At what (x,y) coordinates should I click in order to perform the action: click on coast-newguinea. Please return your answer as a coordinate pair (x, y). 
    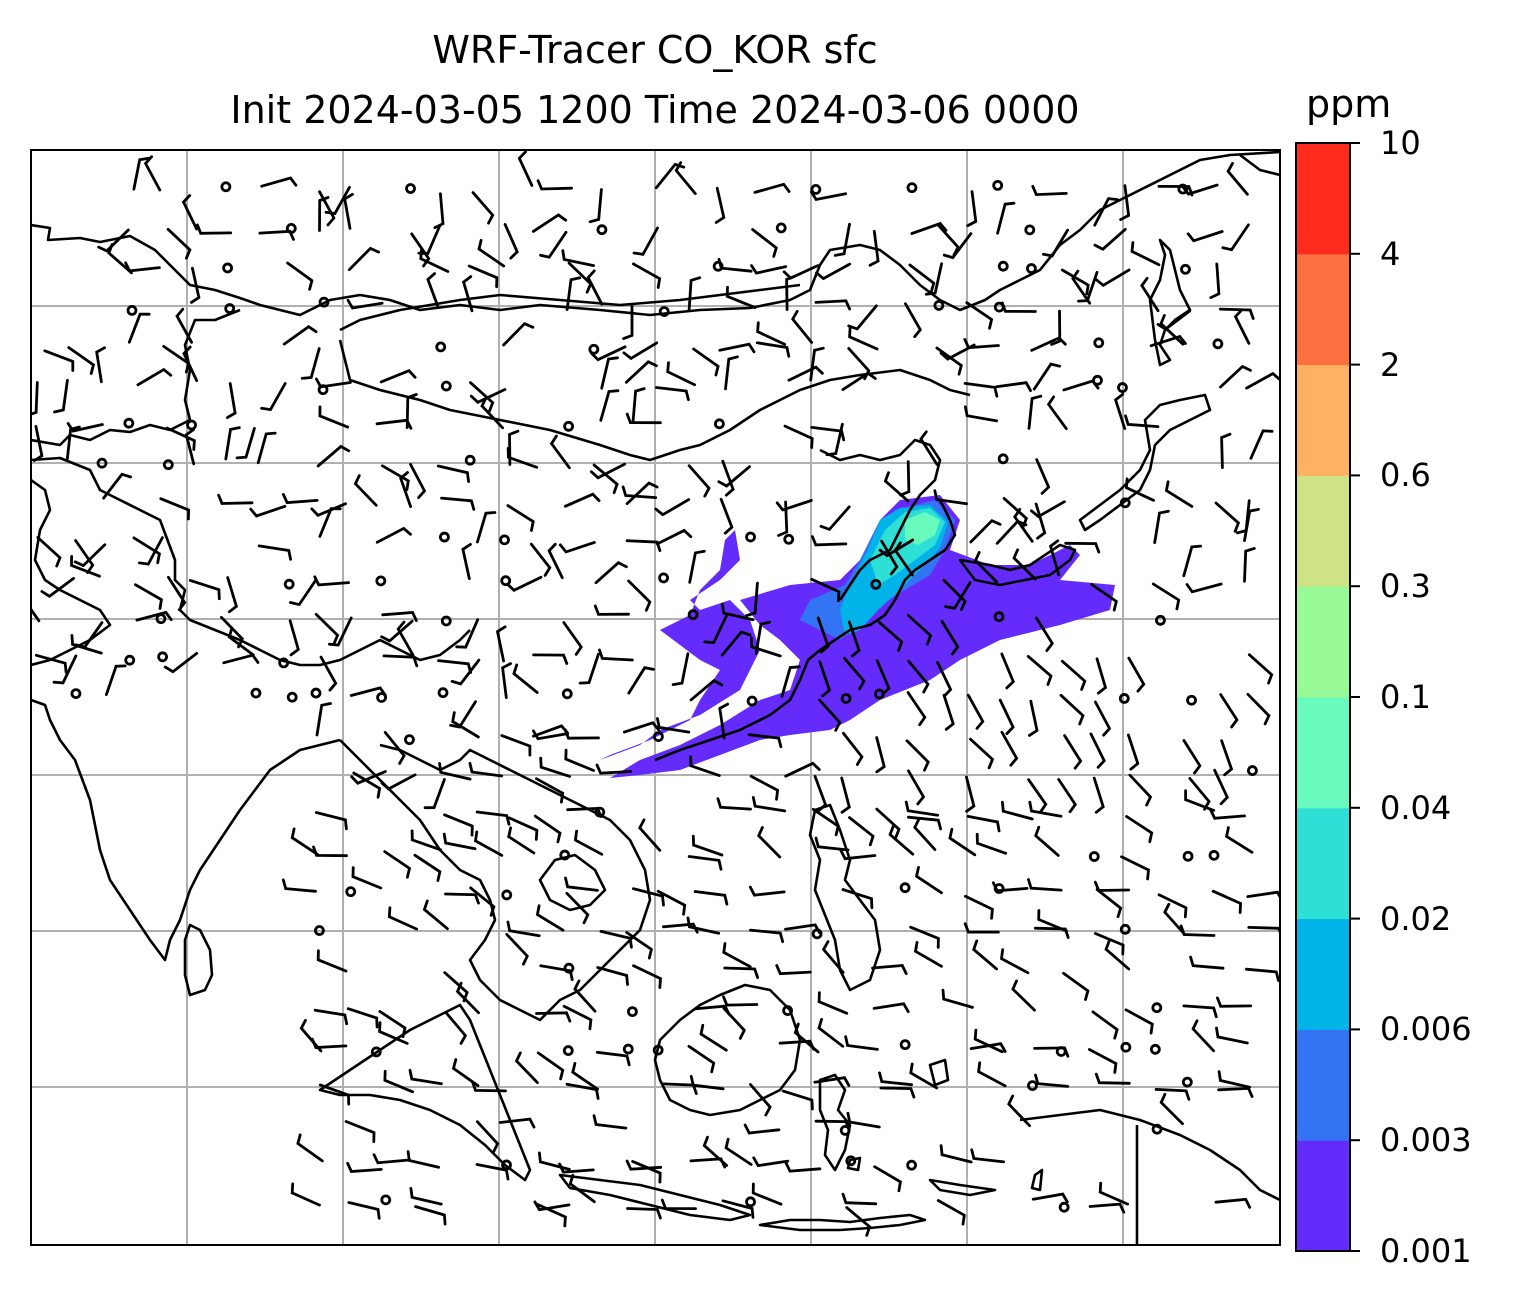
    Looking at the image, I should click on (1149, 1155).